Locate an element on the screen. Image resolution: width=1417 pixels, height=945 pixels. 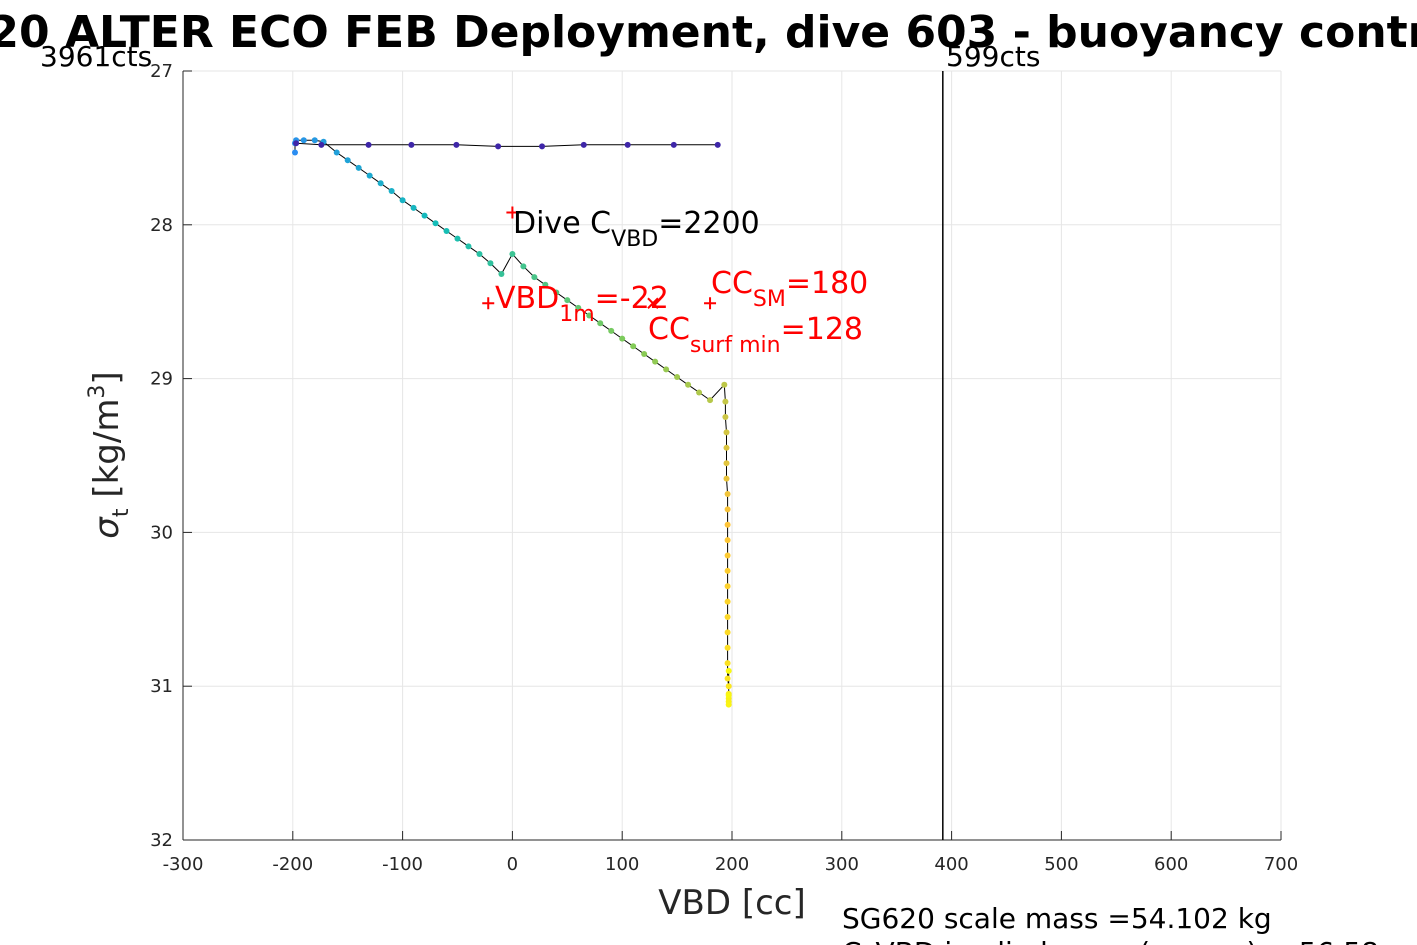
cc-surf-min-suffix: =128 is located at coordinates (822, 329).